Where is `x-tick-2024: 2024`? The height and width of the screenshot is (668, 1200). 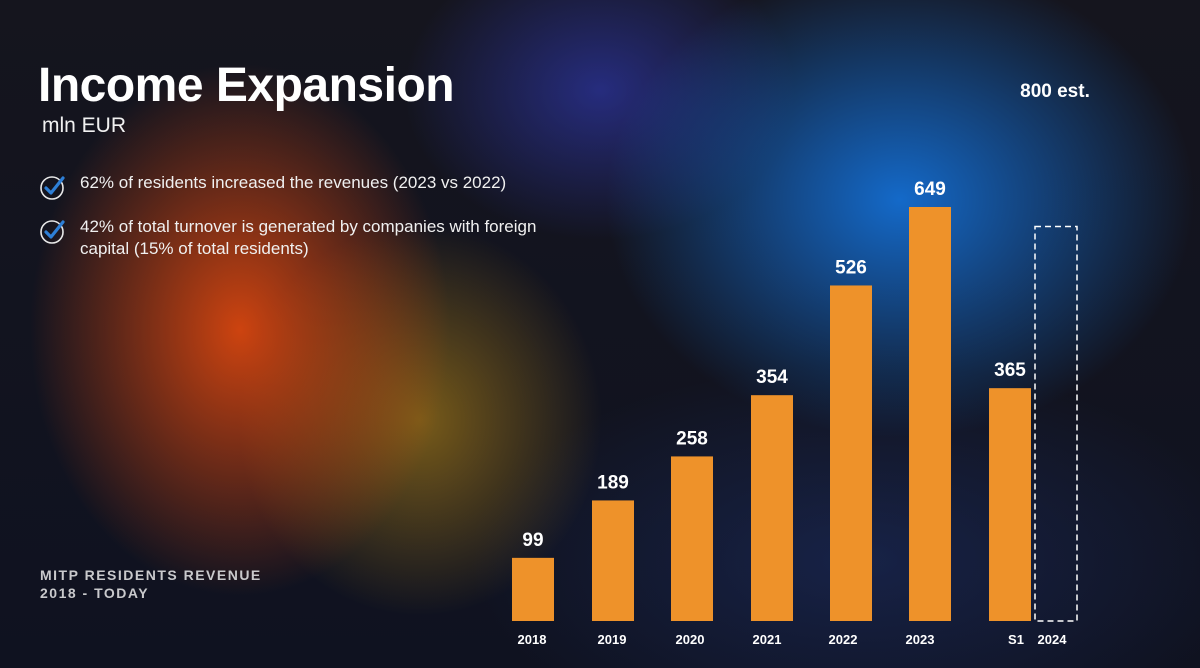
x-tick-2024: 2024 is located at coordinates (1053, 639).